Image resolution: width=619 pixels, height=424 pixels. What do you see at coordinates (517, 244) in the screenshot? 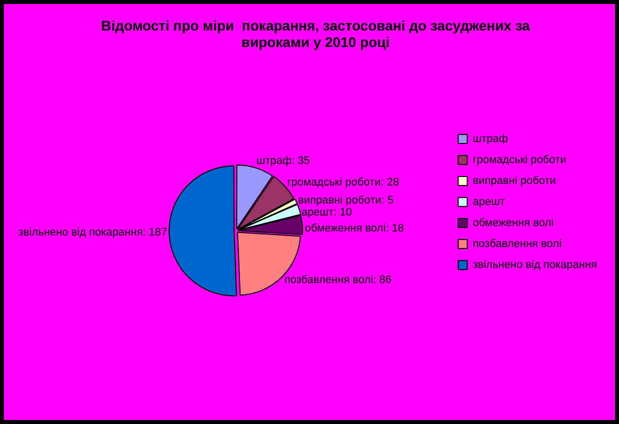
I see `legend-label: позбавлення волі` at bounding box center [517, 244].